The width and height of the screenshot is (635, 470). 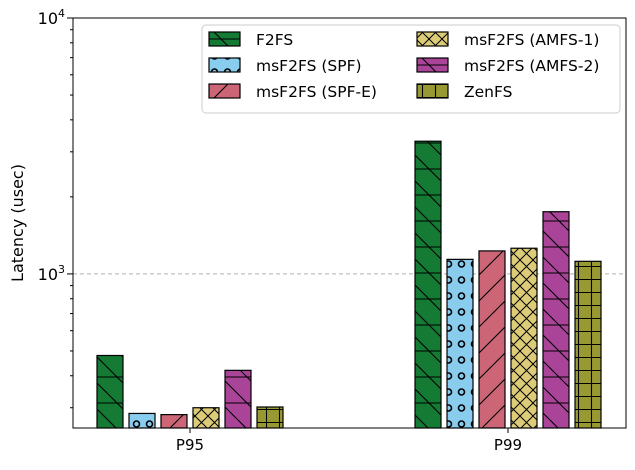 I want to click on legend-box, so click(x=411, y=69).